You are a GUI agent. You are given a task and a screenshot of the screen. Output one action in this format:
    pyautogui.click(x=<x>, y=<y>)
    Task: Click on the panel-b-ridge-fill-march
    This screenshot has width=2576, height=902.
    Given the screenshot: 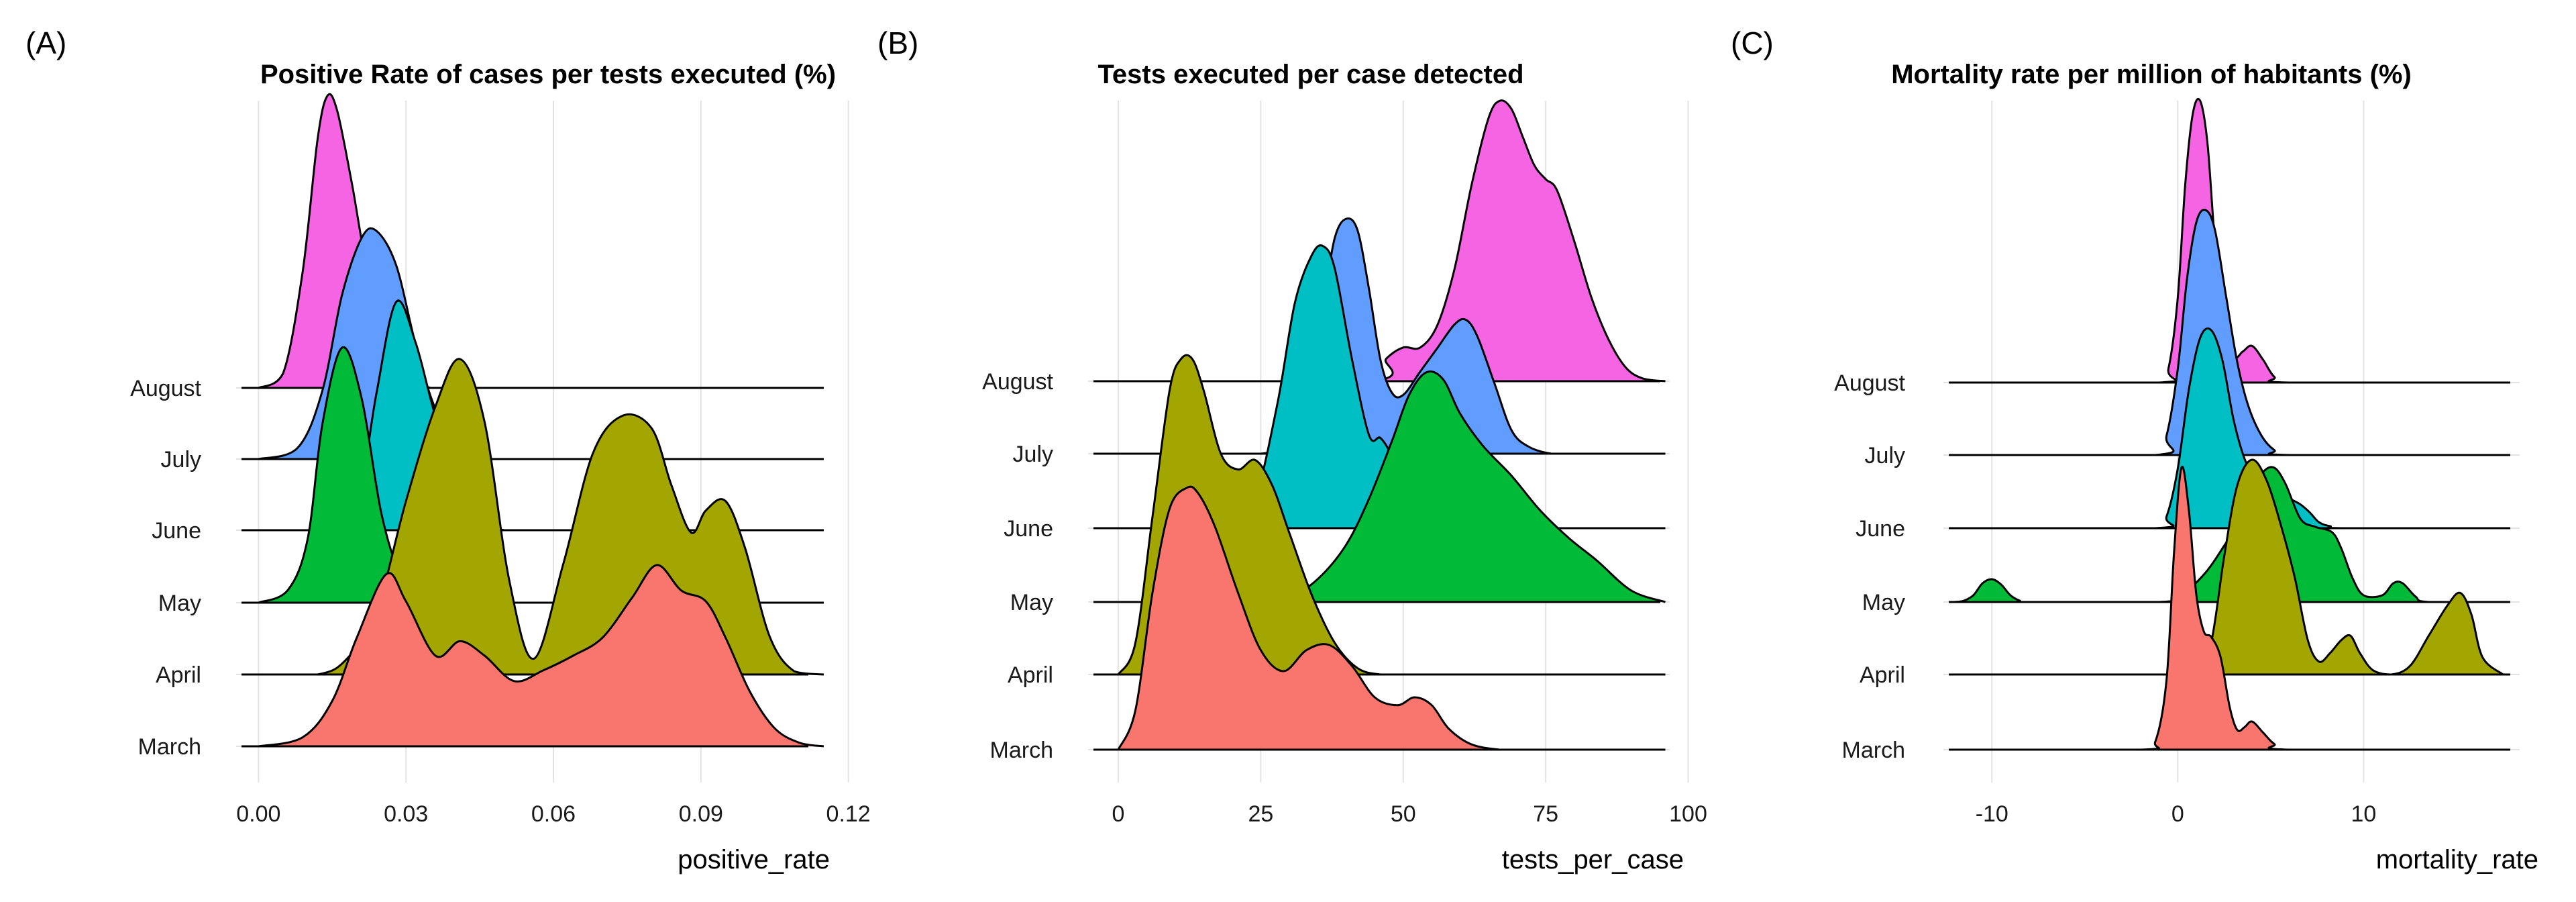 What is the action you would take?
    pyautogui.click(x=1392, y=618)
    